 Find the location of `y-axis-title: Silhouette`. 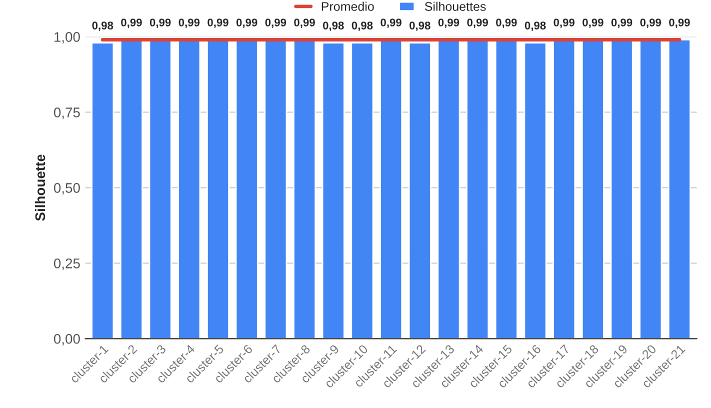

y-axis-title: Silhouette is located at coordinates (40, 187).